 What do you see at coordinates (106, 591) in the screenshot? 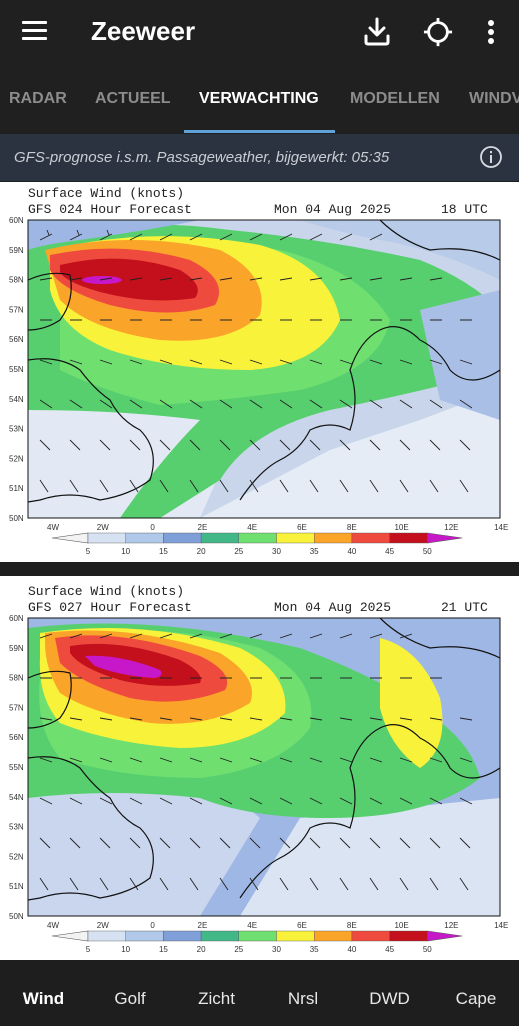
I see `map-title: Surface Wind (knots)` at bounding box center [106, 591].